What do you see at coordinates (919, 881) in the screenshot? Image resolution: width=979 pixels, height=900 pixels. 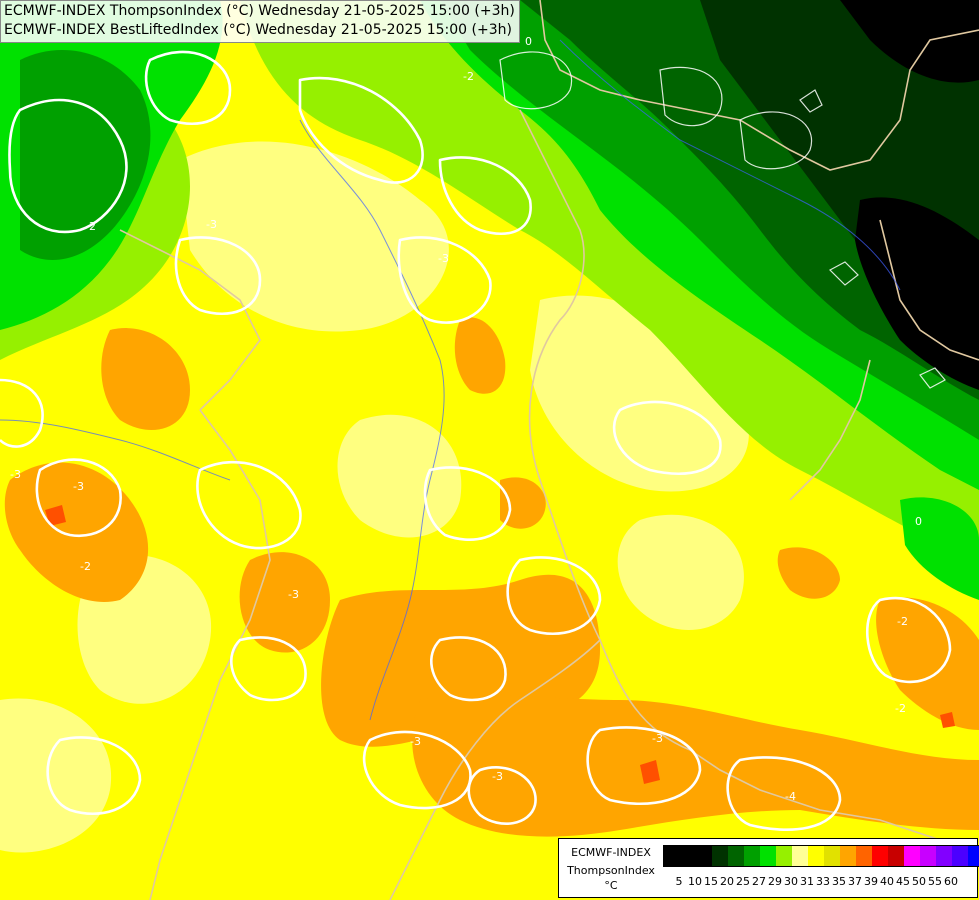 I see `legend-tick: 50` at bounding box center [919, 881].